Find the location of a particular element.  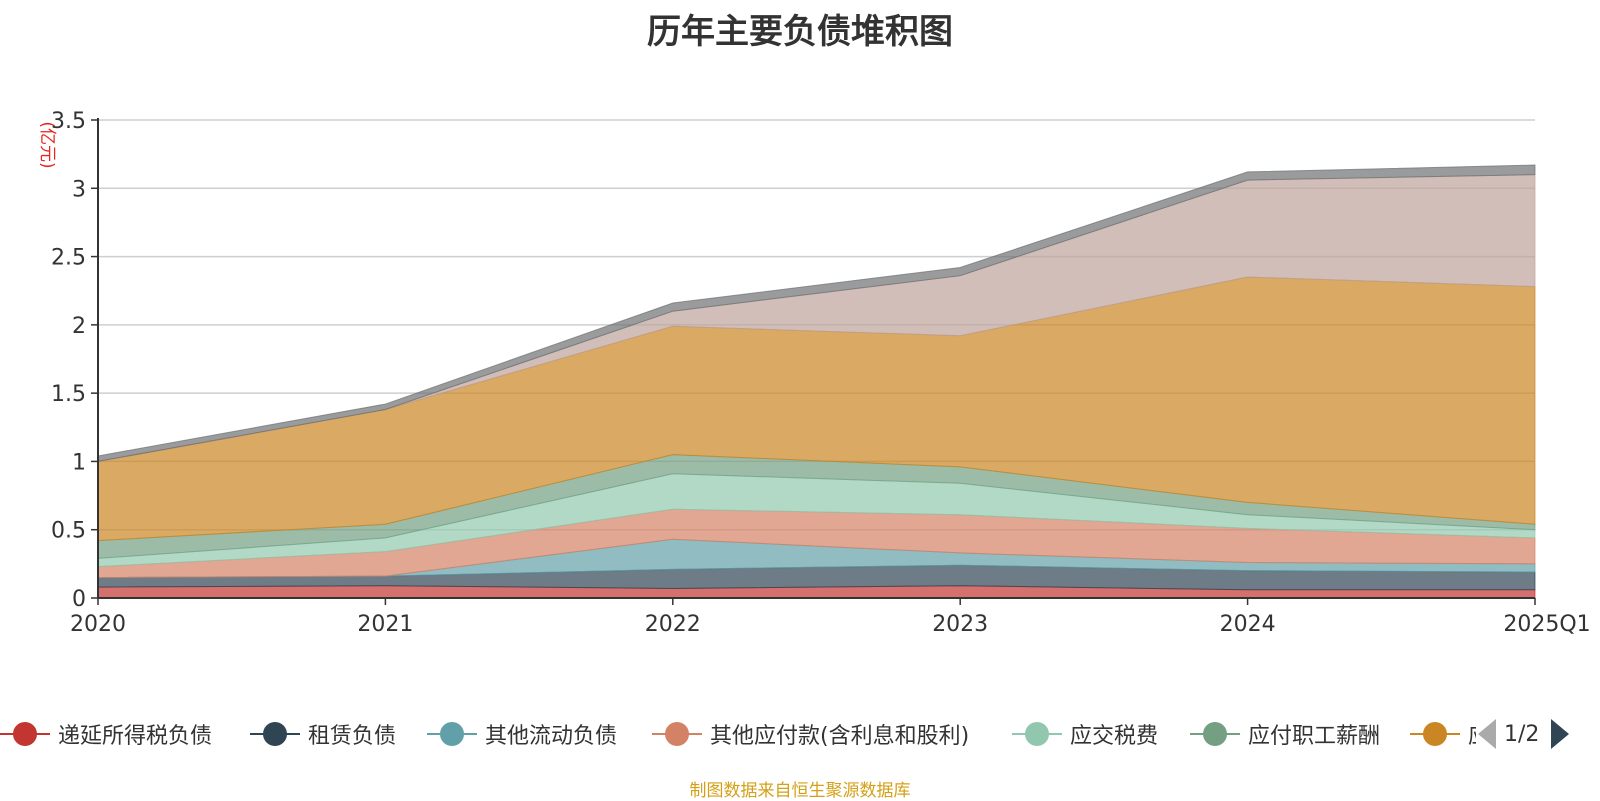

legend-label: 其他流动负债 is located at coordinates (551, 736).